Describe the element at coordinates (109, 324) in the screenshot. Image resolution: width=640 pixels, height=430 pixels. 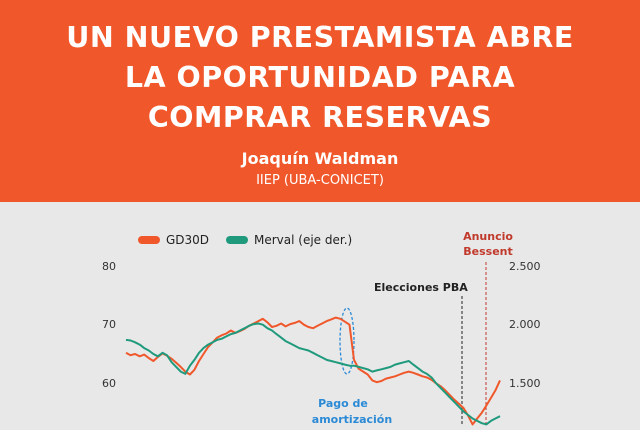
I see `y-tick-70: 70` at that location.